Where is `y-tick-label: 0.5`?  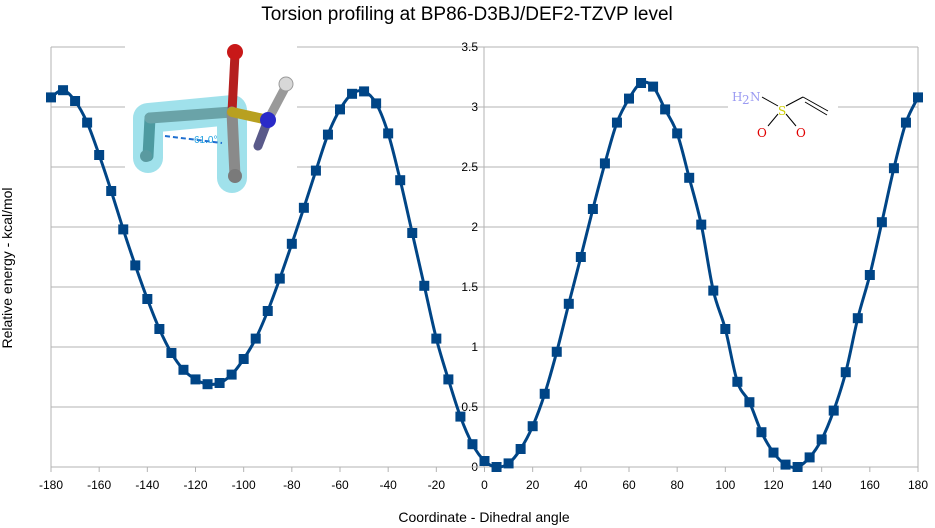 y-tick-label: 0.5 is located at coordinates (469, 407).